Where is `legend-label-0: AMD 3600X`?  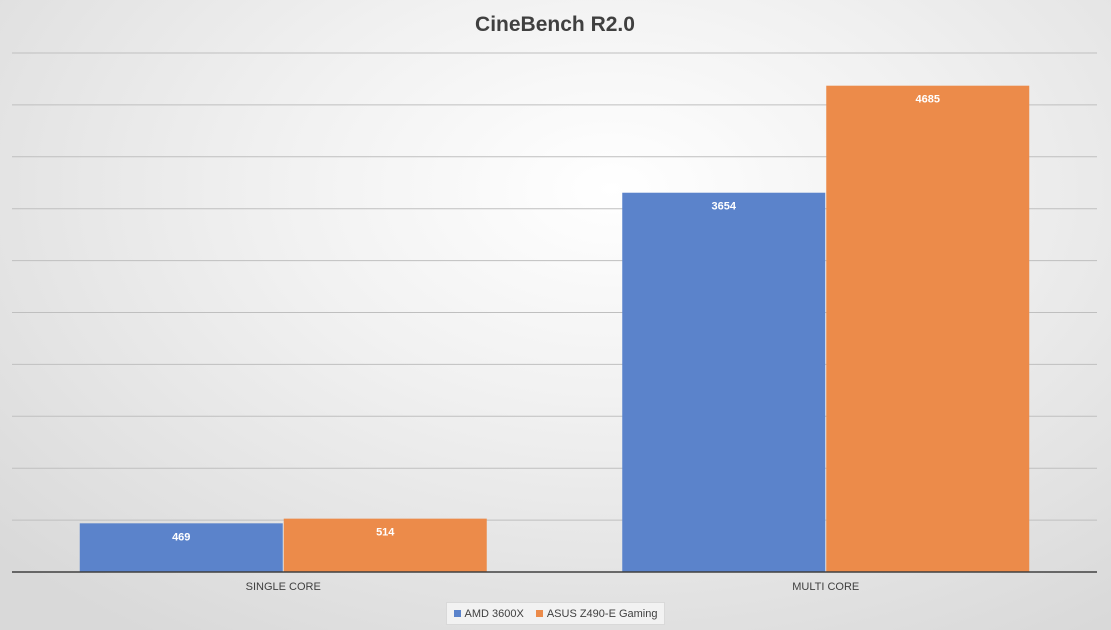 legend-label-0: AMD 3600X is located at coordinates (494, 613).